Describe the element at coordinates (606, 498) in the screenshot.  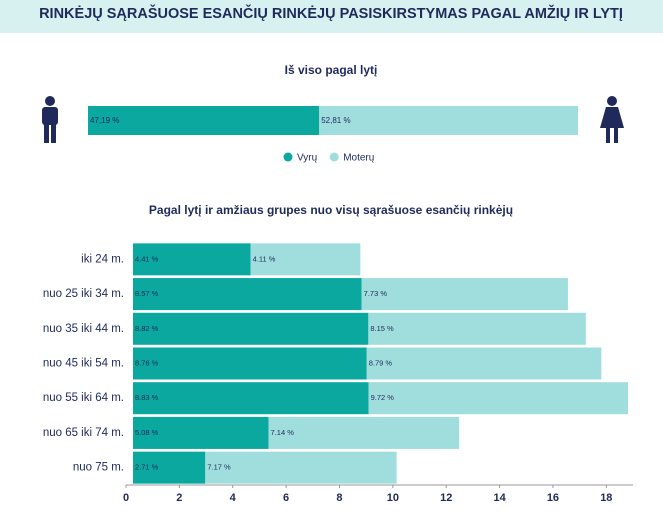
I see `x-tick-label: 18` at that location.